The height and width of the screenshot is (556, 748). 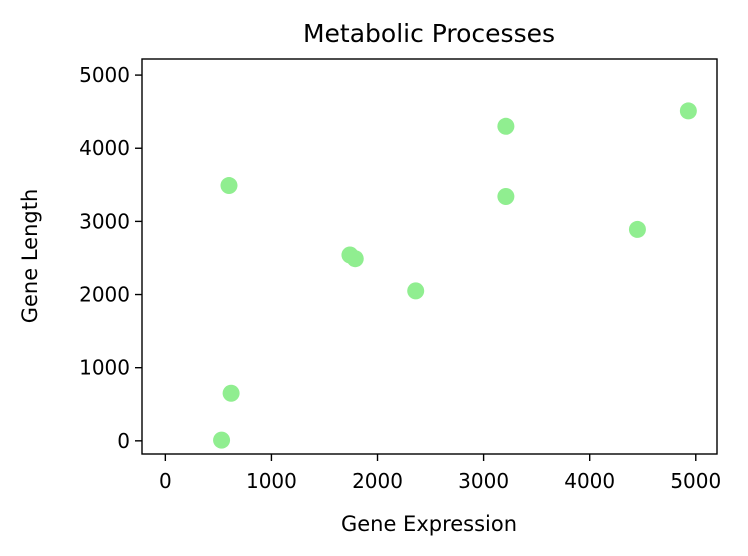 I want to click on y-tick-label: 2000, so click(x=104, y=295).